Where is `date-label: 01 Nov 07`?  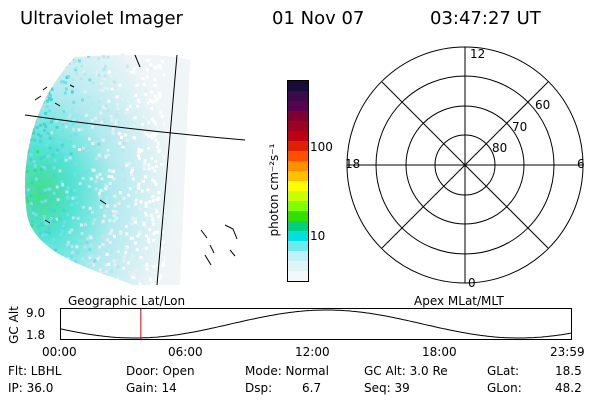
date-label: 01 Nov 07 is located at coordinates (318, 18).